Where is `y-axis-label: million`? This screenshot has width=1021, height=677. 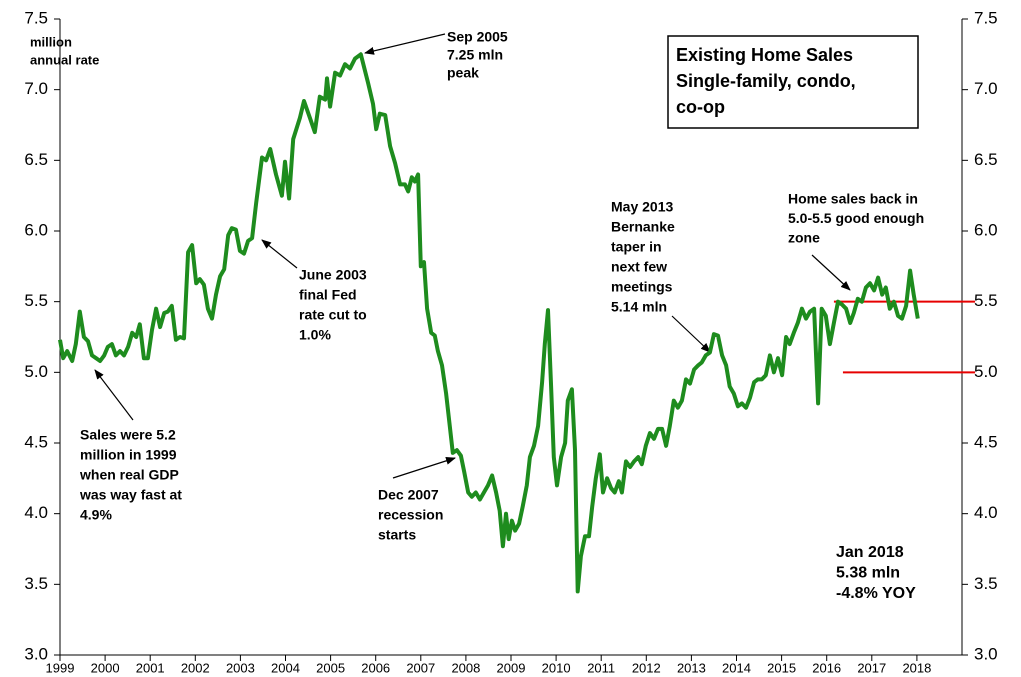 y-axis-label: million is located at coordinates (51, 41).